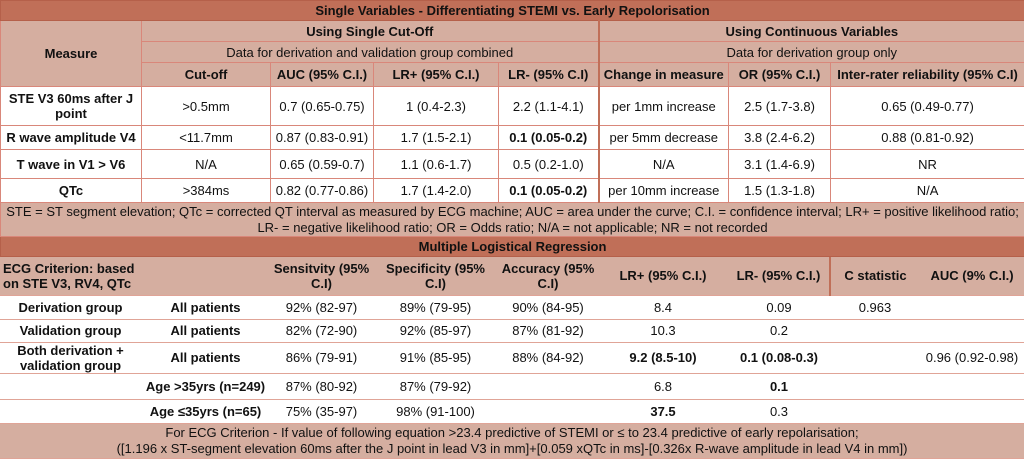  What do you see at coordinates (663, 330) in the screenshot?
I see `data-cell: 10.3` at bounding box center [663, 330].